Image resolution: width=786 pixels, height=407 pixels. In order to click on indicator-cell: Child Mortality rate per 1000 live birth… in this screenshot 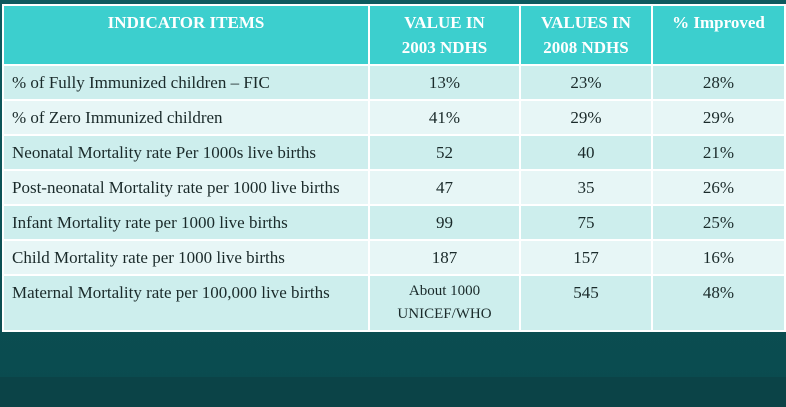, I will do `click(186, 257)`.